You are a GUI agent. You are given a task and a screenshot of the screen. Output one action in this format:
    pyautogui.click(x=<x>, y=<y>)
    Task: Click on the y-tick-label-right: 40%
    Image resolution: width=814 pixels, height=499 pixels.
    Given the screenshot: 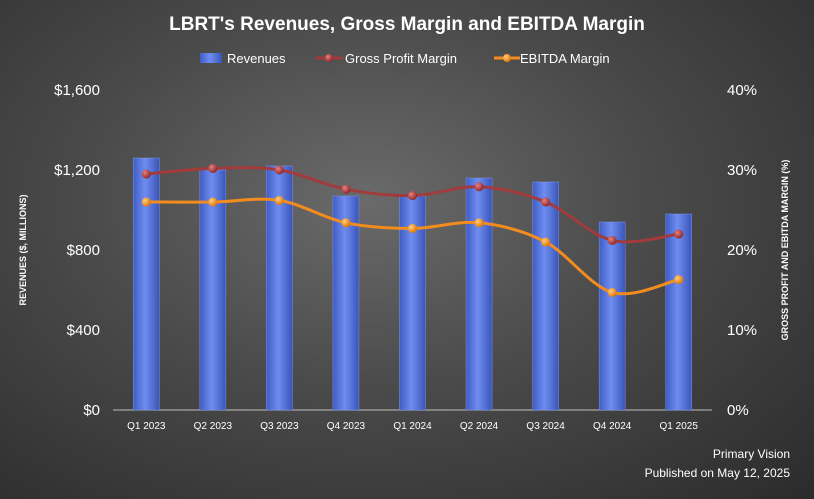 What is the action you would take?
    pyautogui.click(x=742, y=90)
    